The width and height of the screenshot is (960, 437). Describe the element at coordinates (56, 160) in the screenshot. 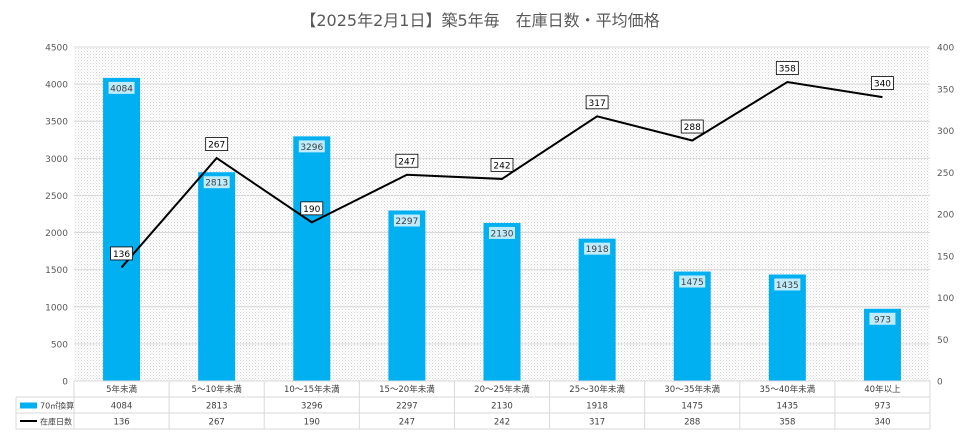

I see `left-tick-label: 3000` at that location.